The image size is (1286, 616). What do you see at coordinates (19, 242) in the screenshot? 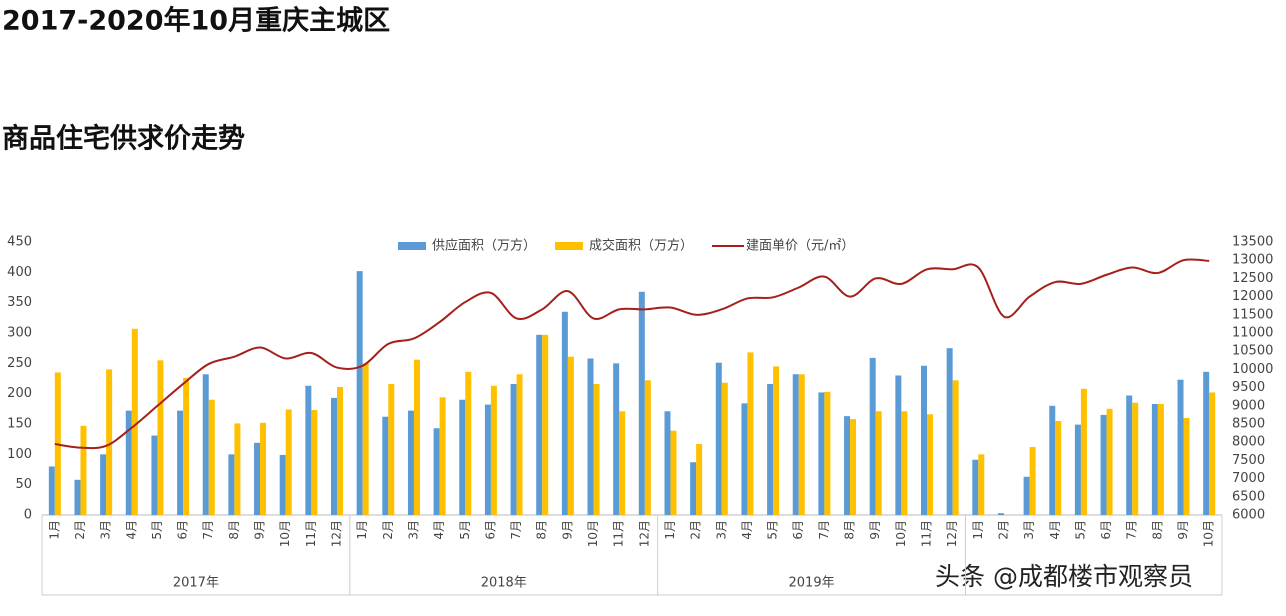
I see `y-tick-label: 450` at bounding box center [19, 242].